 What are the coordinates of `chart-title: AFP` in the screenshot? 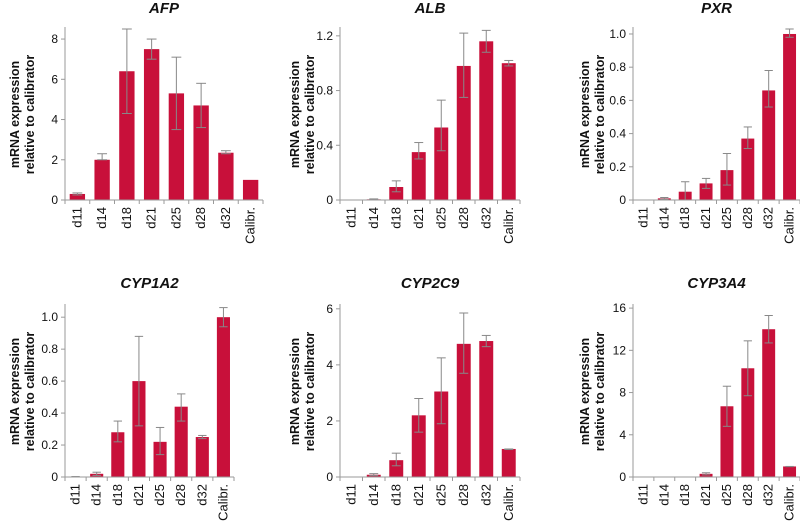 It's located at (164, 8).